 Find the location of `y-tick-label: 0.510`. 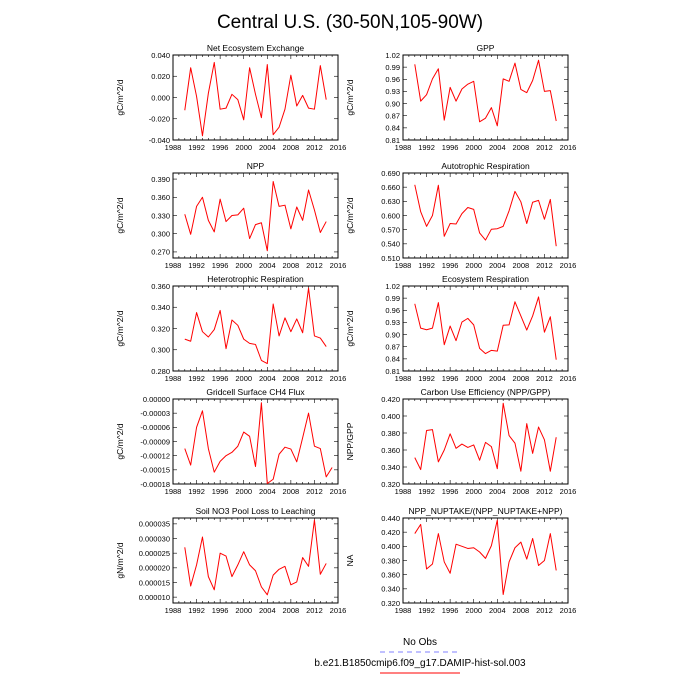

y-tick-label: 0.510 is located at coordinates (390, 258).